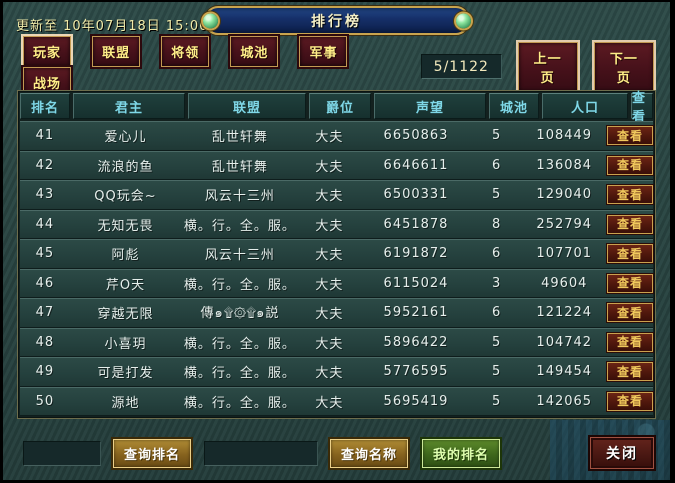 This screenshot has height=483, width=675. I want to click on page-title: 排行榜, so click(336, 21).